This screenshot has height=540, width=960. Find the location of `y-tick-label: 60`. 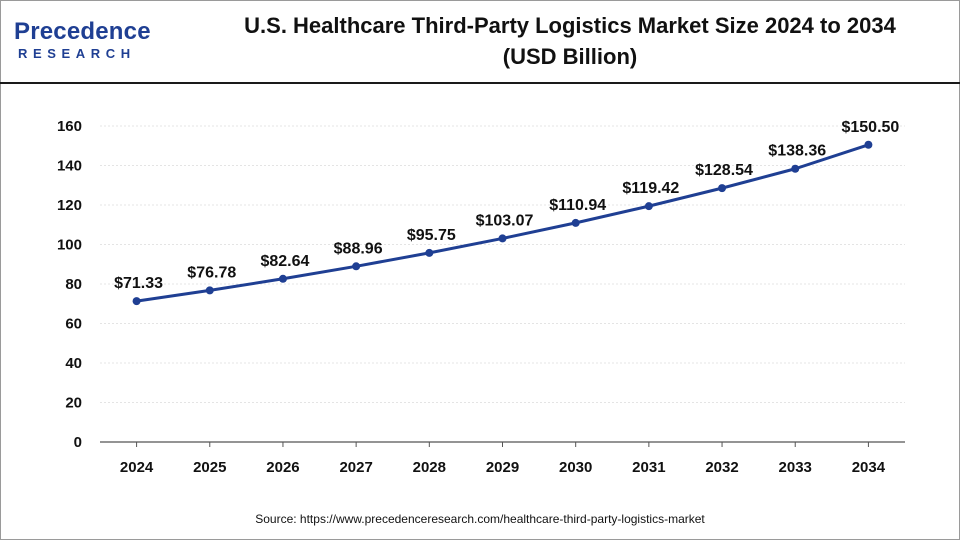

y-tick-label: 60 is located at coordinates (73, 324).